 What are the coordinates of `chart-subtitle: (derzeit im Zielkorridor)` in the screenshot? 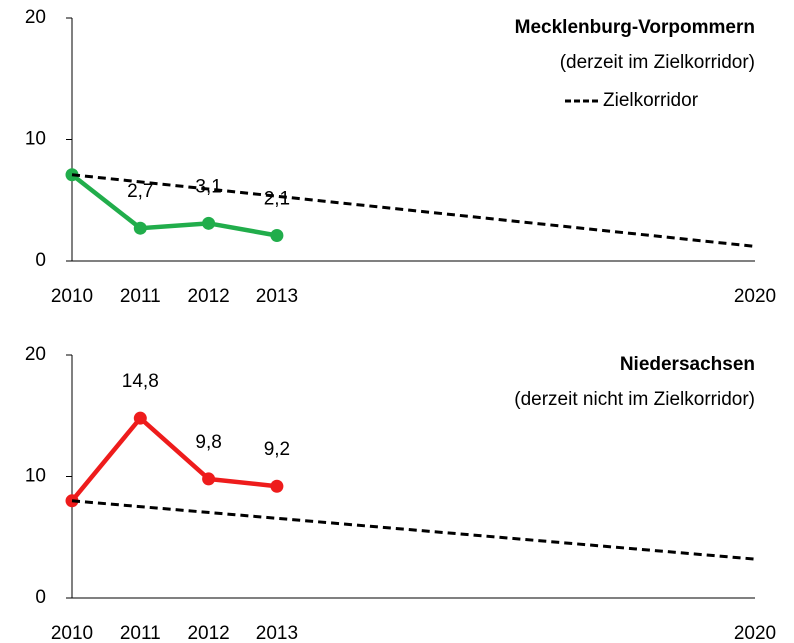 It's located at (657, 62).